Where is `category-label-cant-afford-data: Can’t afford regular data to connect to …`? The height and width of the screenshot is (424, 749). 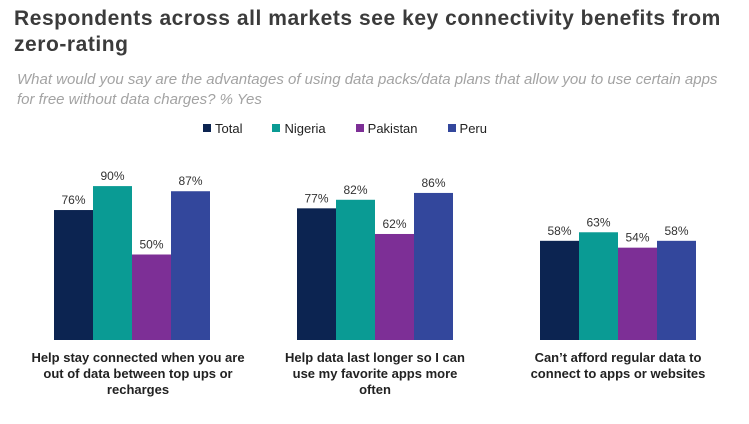 category-label-cant-afford-data: Can’t afford regular data to connect to … is located at coordinates (618, 365).